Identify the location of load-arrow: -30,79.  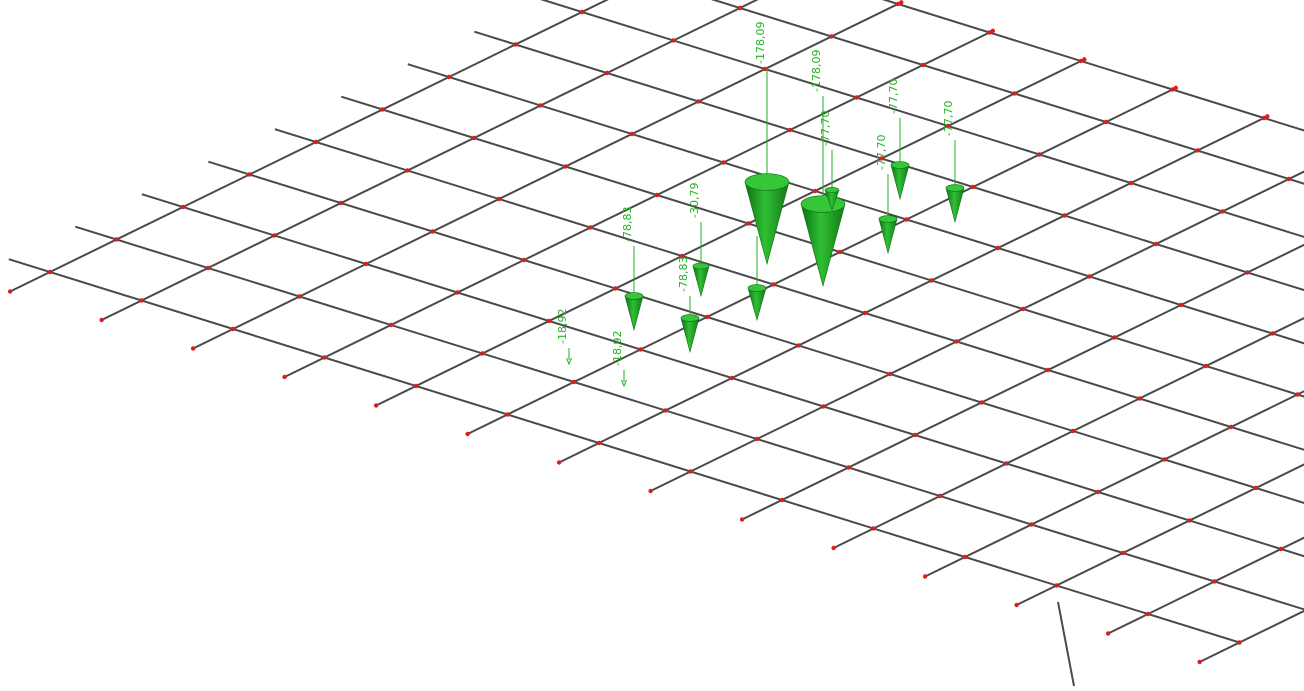
(698, 239).